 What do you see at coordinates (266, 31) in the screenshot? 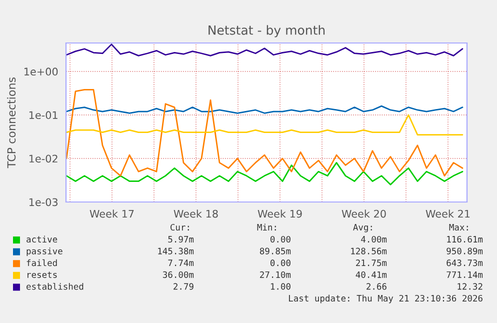
I see `chart-title: Netstat - by month` at bounding box center [266, 31].